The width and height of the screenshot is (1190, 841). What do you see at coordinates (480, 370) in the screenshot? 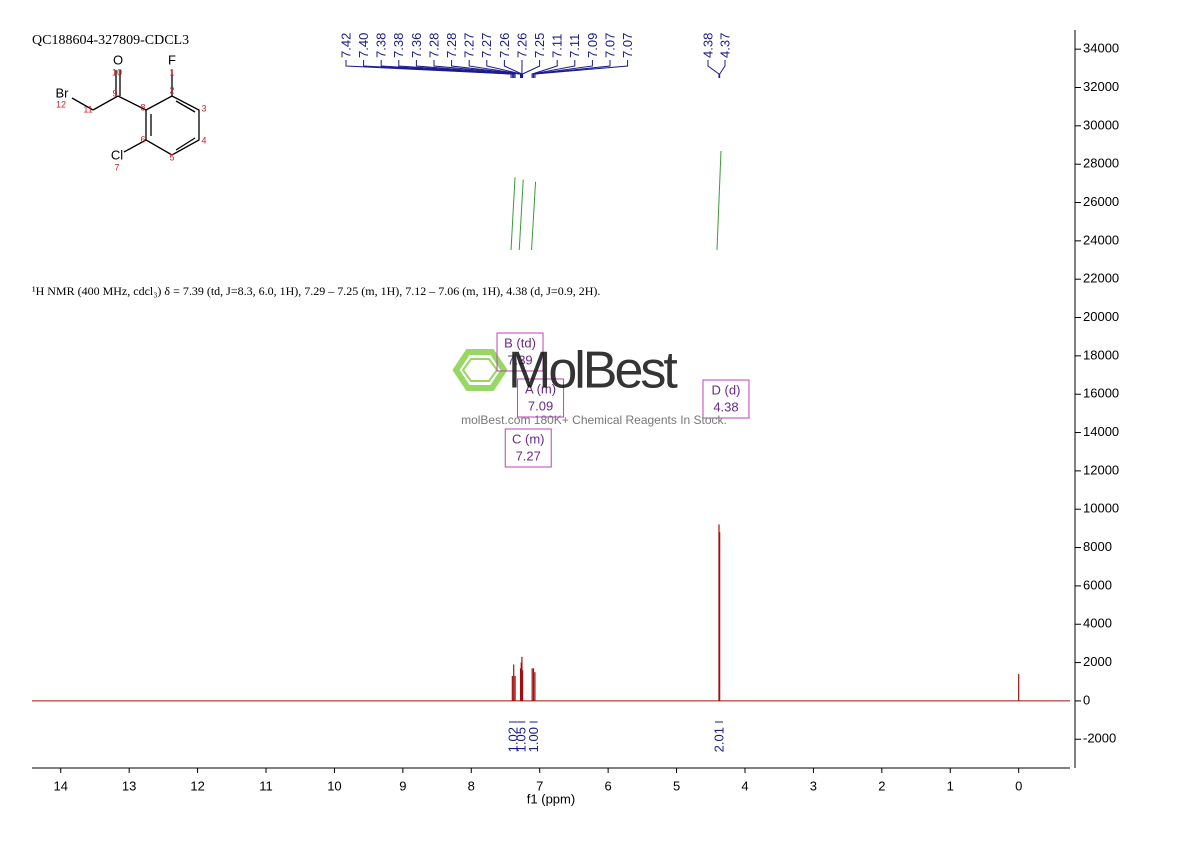
I see `watermark-logo-icon` at bounding box center [480, 370].